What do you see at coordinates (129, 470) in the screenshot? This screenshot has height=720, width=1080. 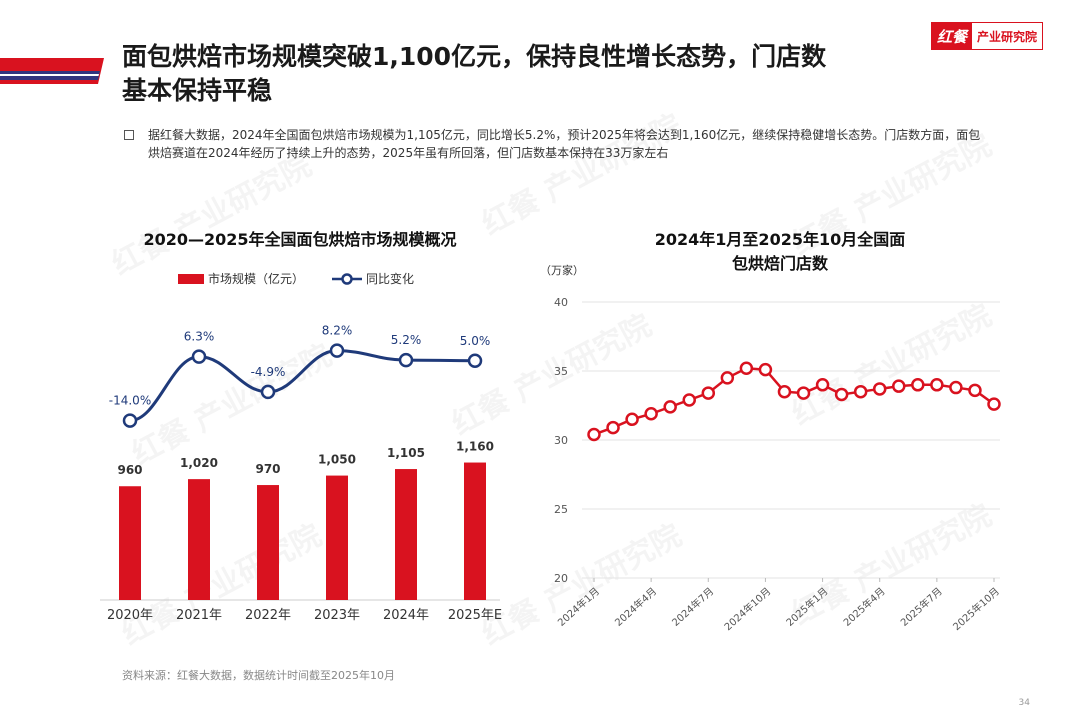 I see `bar-value-label: 960` at bounding box center [129, 470].